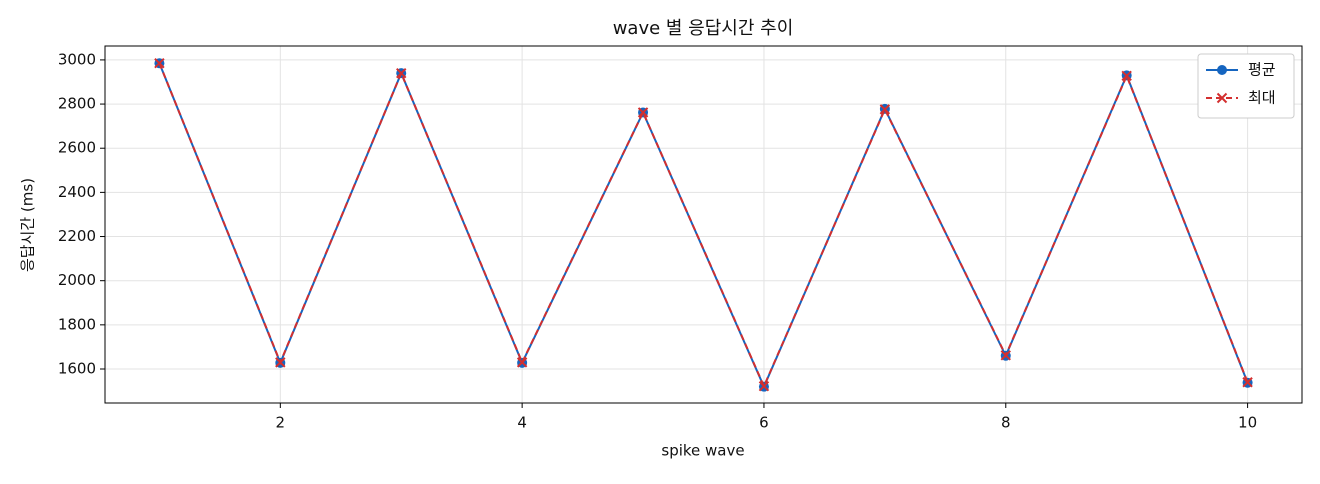 The width and height of the screenshot is (1320, 484). What do you see at coordinates (703, 28) in the screenshot?
I see `chart-title: wave 별 응답시간 추이` at bounding box center [703, 28].